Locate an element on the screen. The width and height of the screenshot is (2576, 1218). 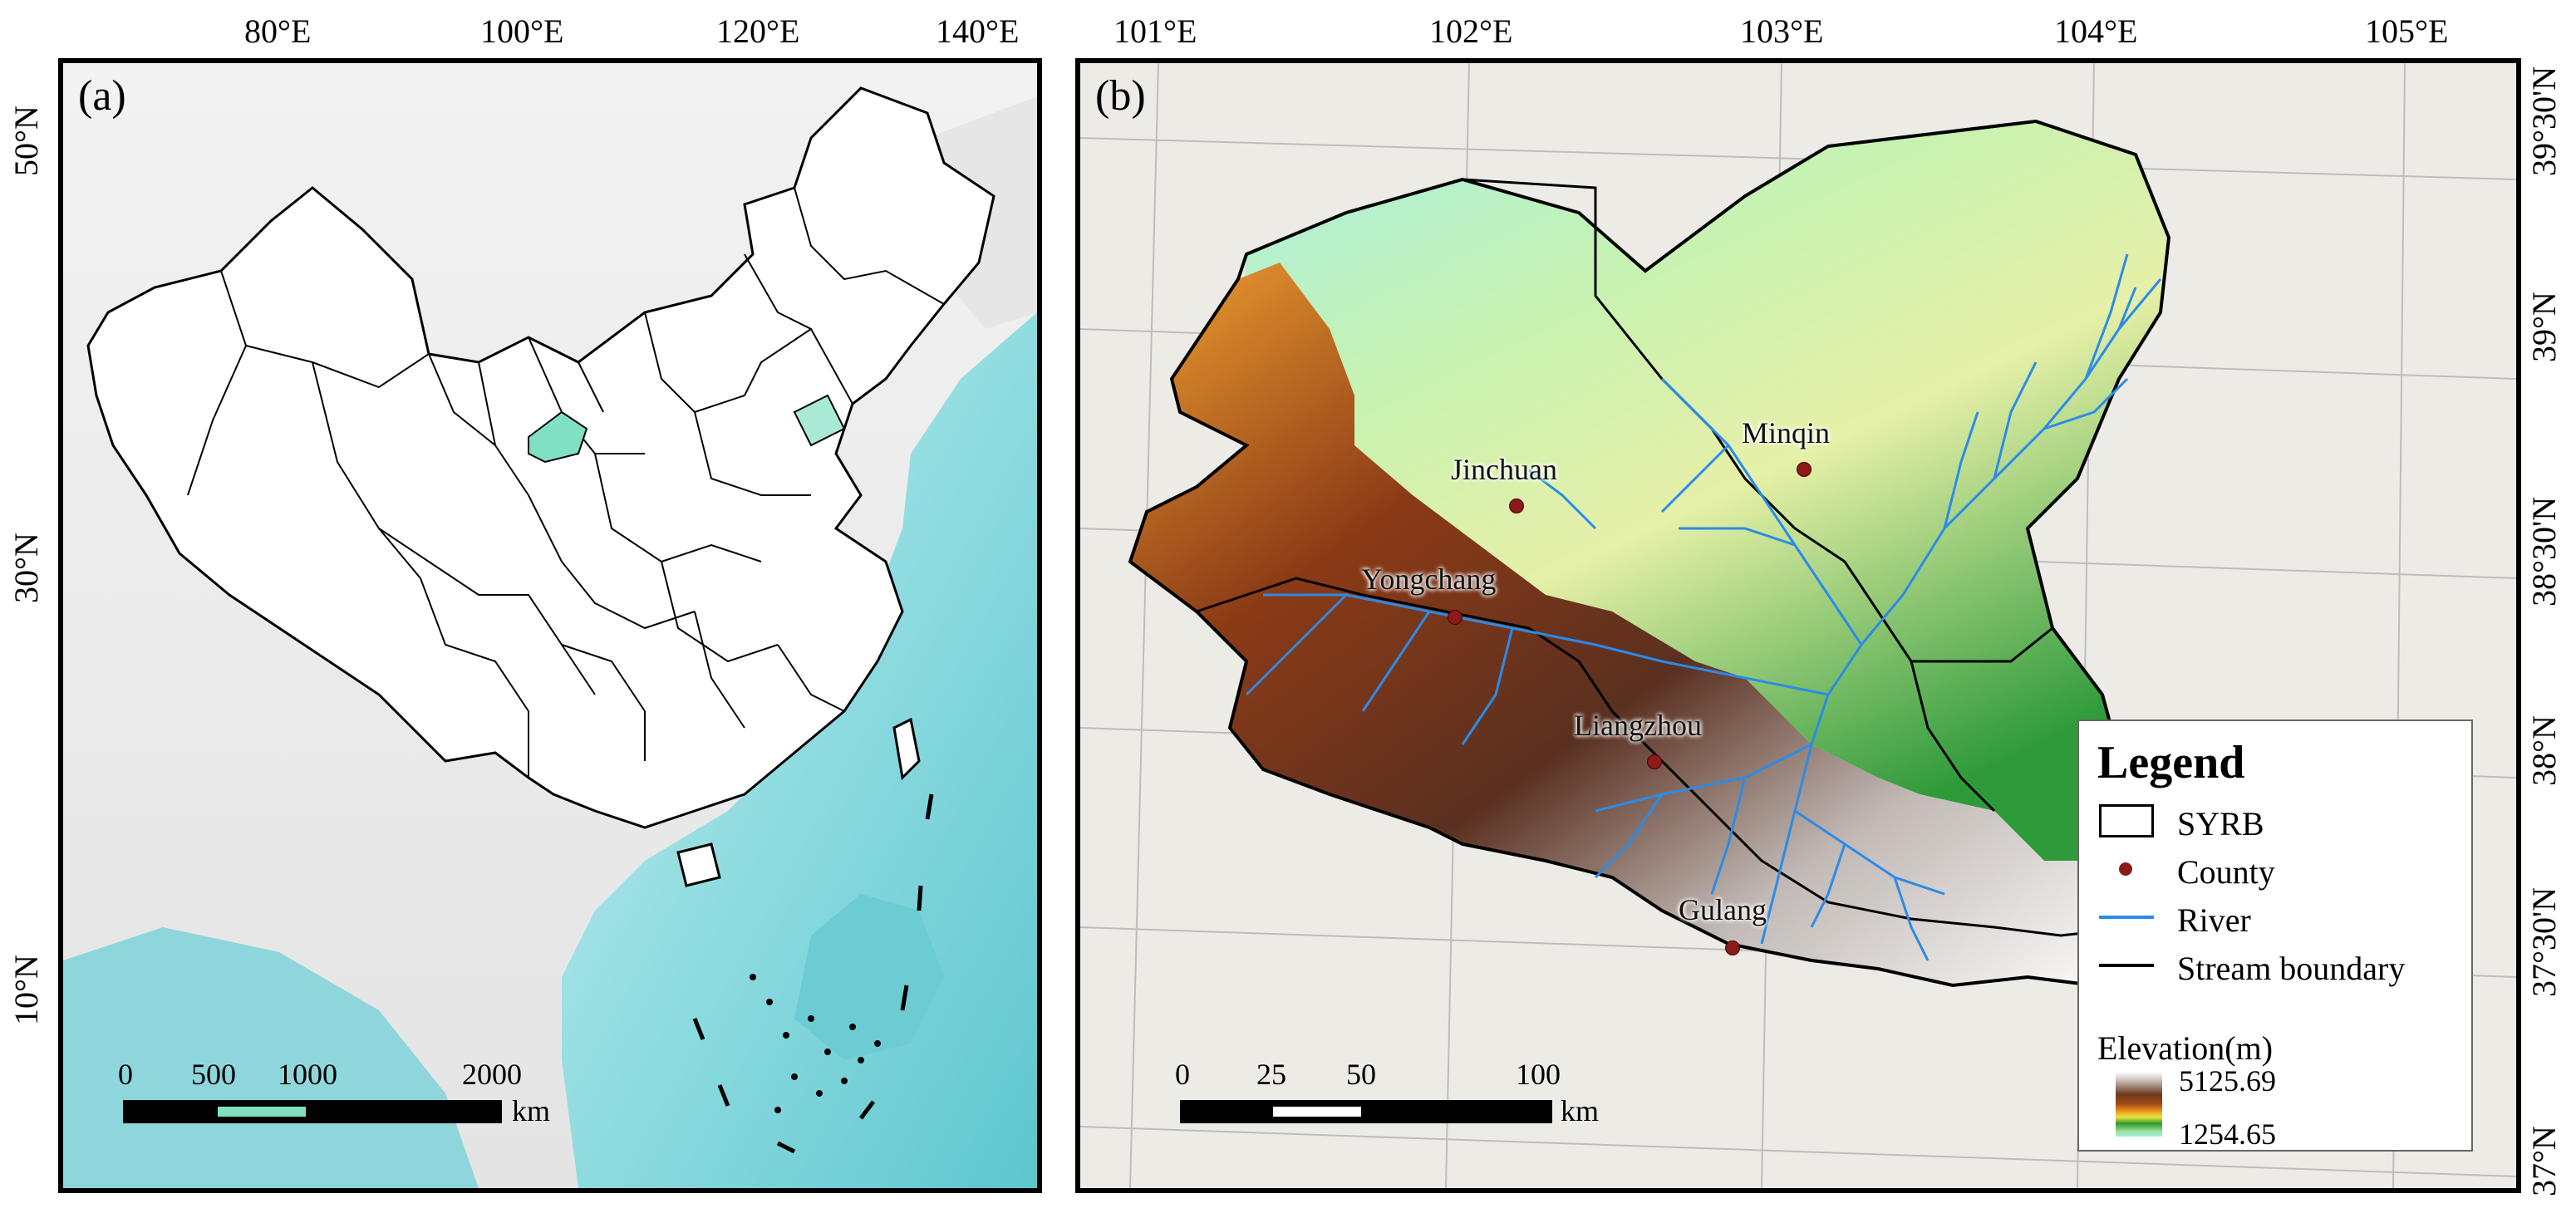
study-area-highlight is located at coordinates (558, 437).